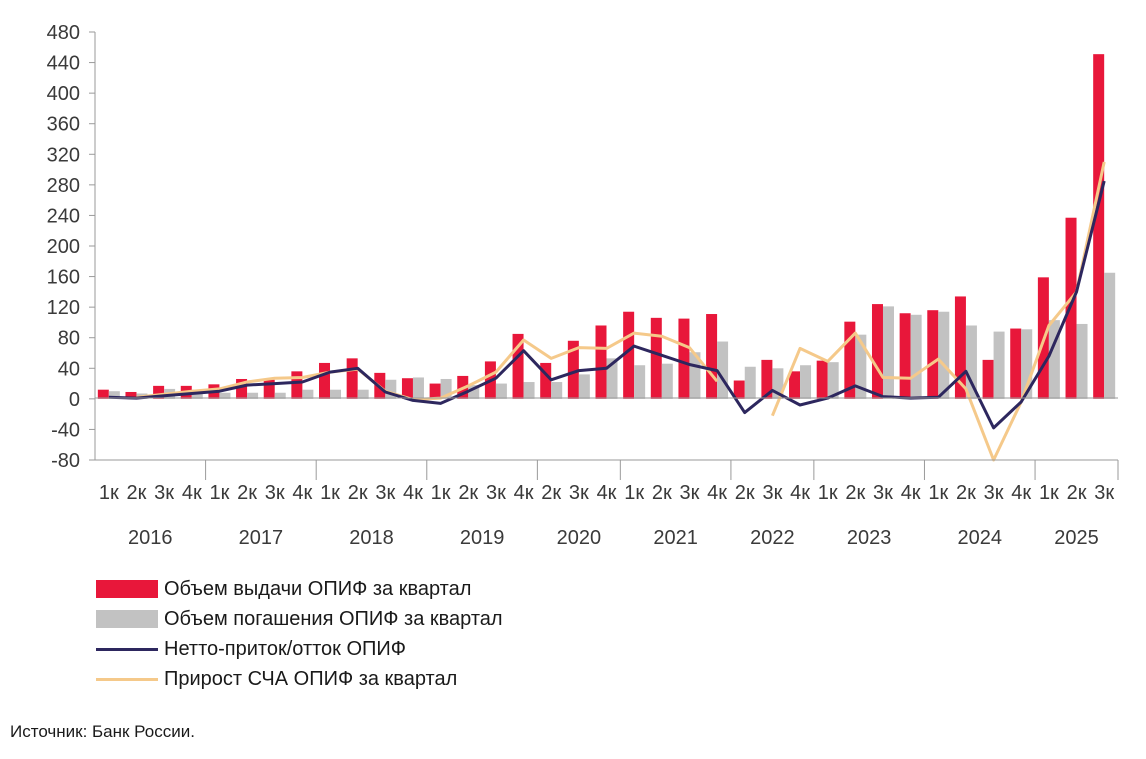  What do you see at coordinates (311, 678) in the screenshot?
I see `legend-label-nav-growth: Прирост СЧА ОПИФ за квартал` at bounding box center [311, 678].